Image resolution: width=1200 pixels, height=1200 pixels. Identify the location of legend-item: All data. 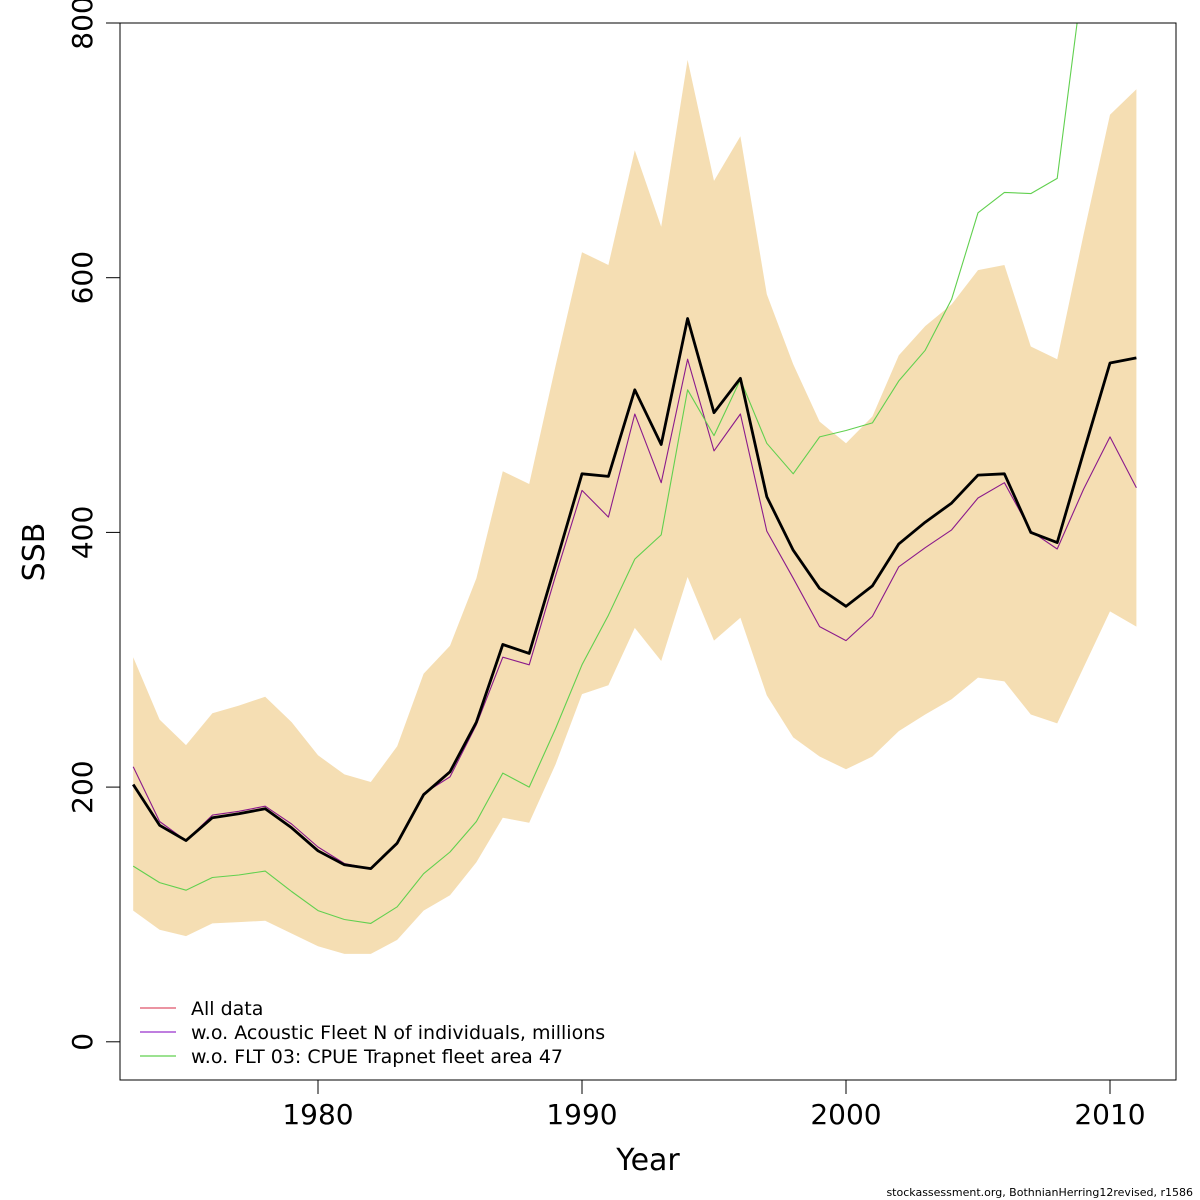
(201, 1009).